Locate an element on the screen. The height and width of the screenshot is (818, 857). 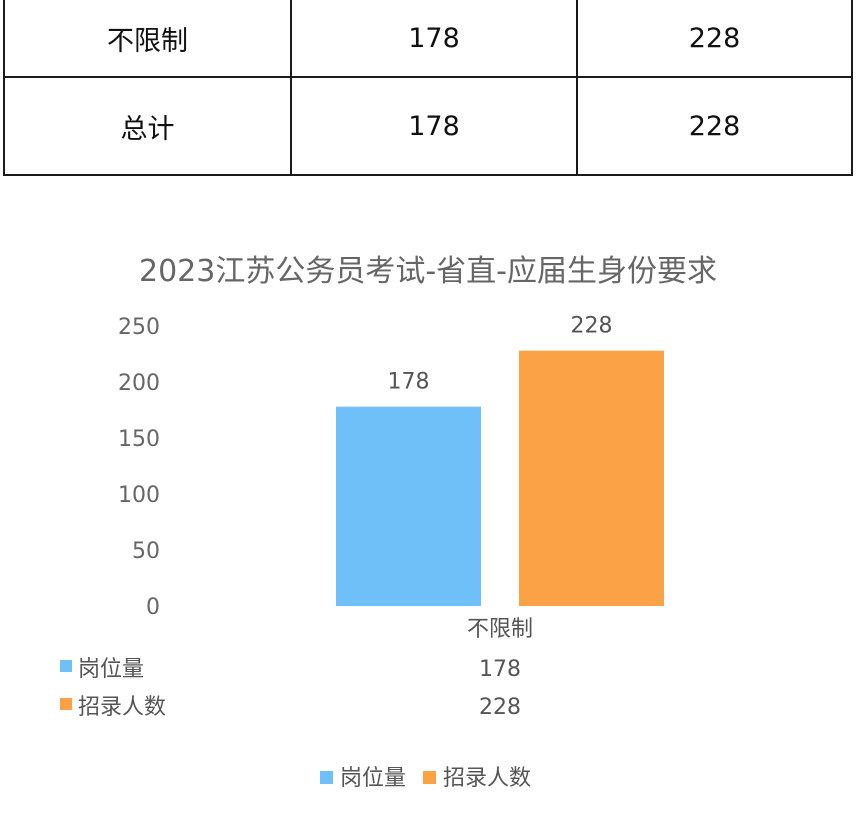
y-tick-label: 0 is located at coordinates (153, 607).